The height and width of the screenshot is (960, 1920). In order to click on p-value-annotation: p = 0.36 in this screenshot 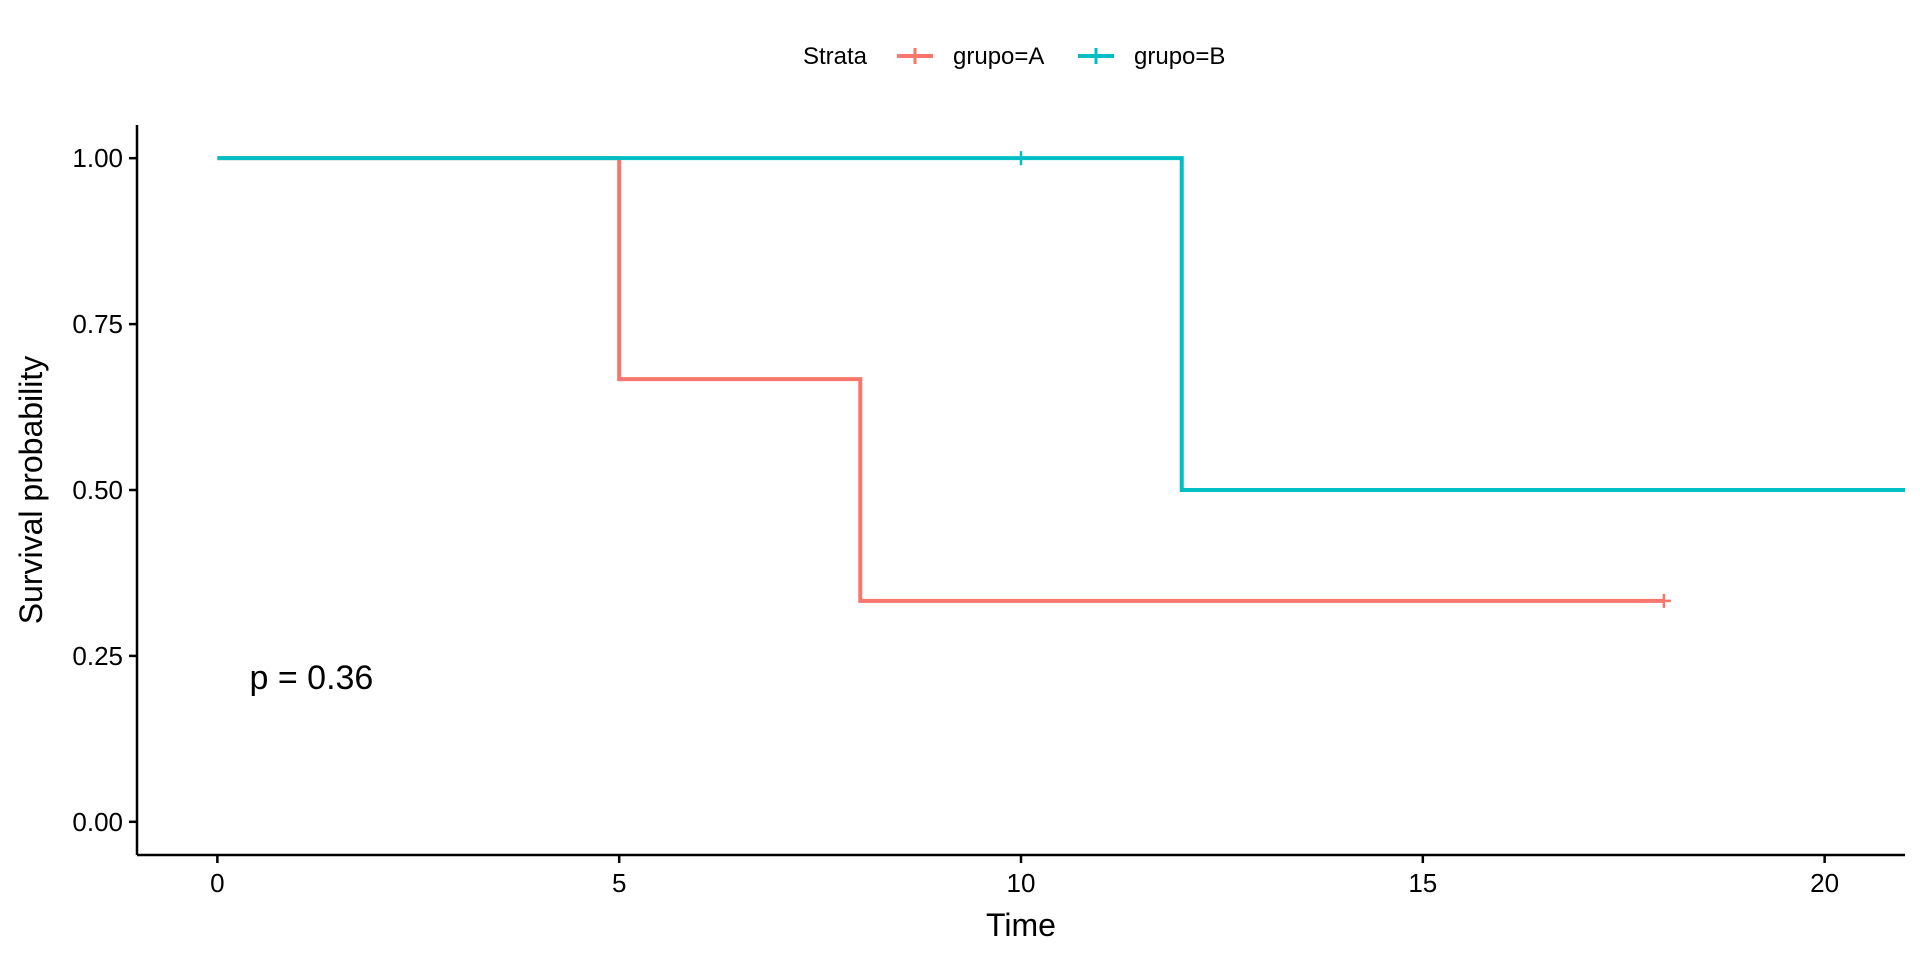, I will do `click(312, 678)`.